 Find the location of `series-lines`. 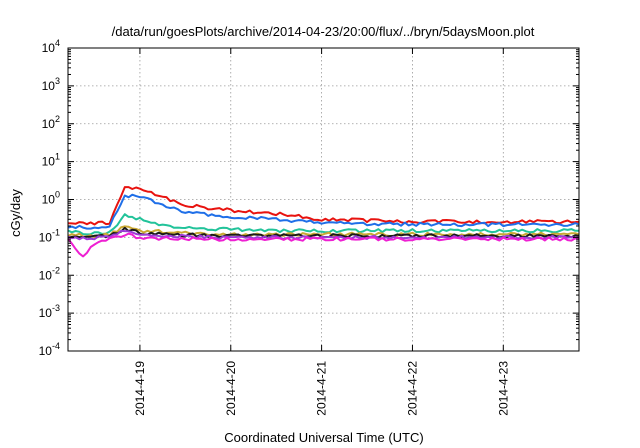

series-lines is located at coordinates (323, 222).